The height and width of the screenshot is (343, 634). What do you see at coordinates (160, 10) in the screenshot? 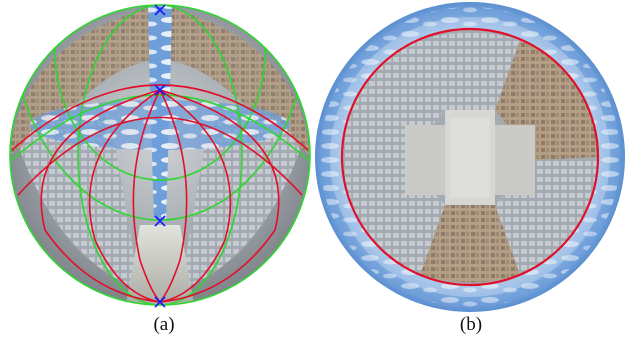
I see `marker-top` at bounding box center [160, 10].